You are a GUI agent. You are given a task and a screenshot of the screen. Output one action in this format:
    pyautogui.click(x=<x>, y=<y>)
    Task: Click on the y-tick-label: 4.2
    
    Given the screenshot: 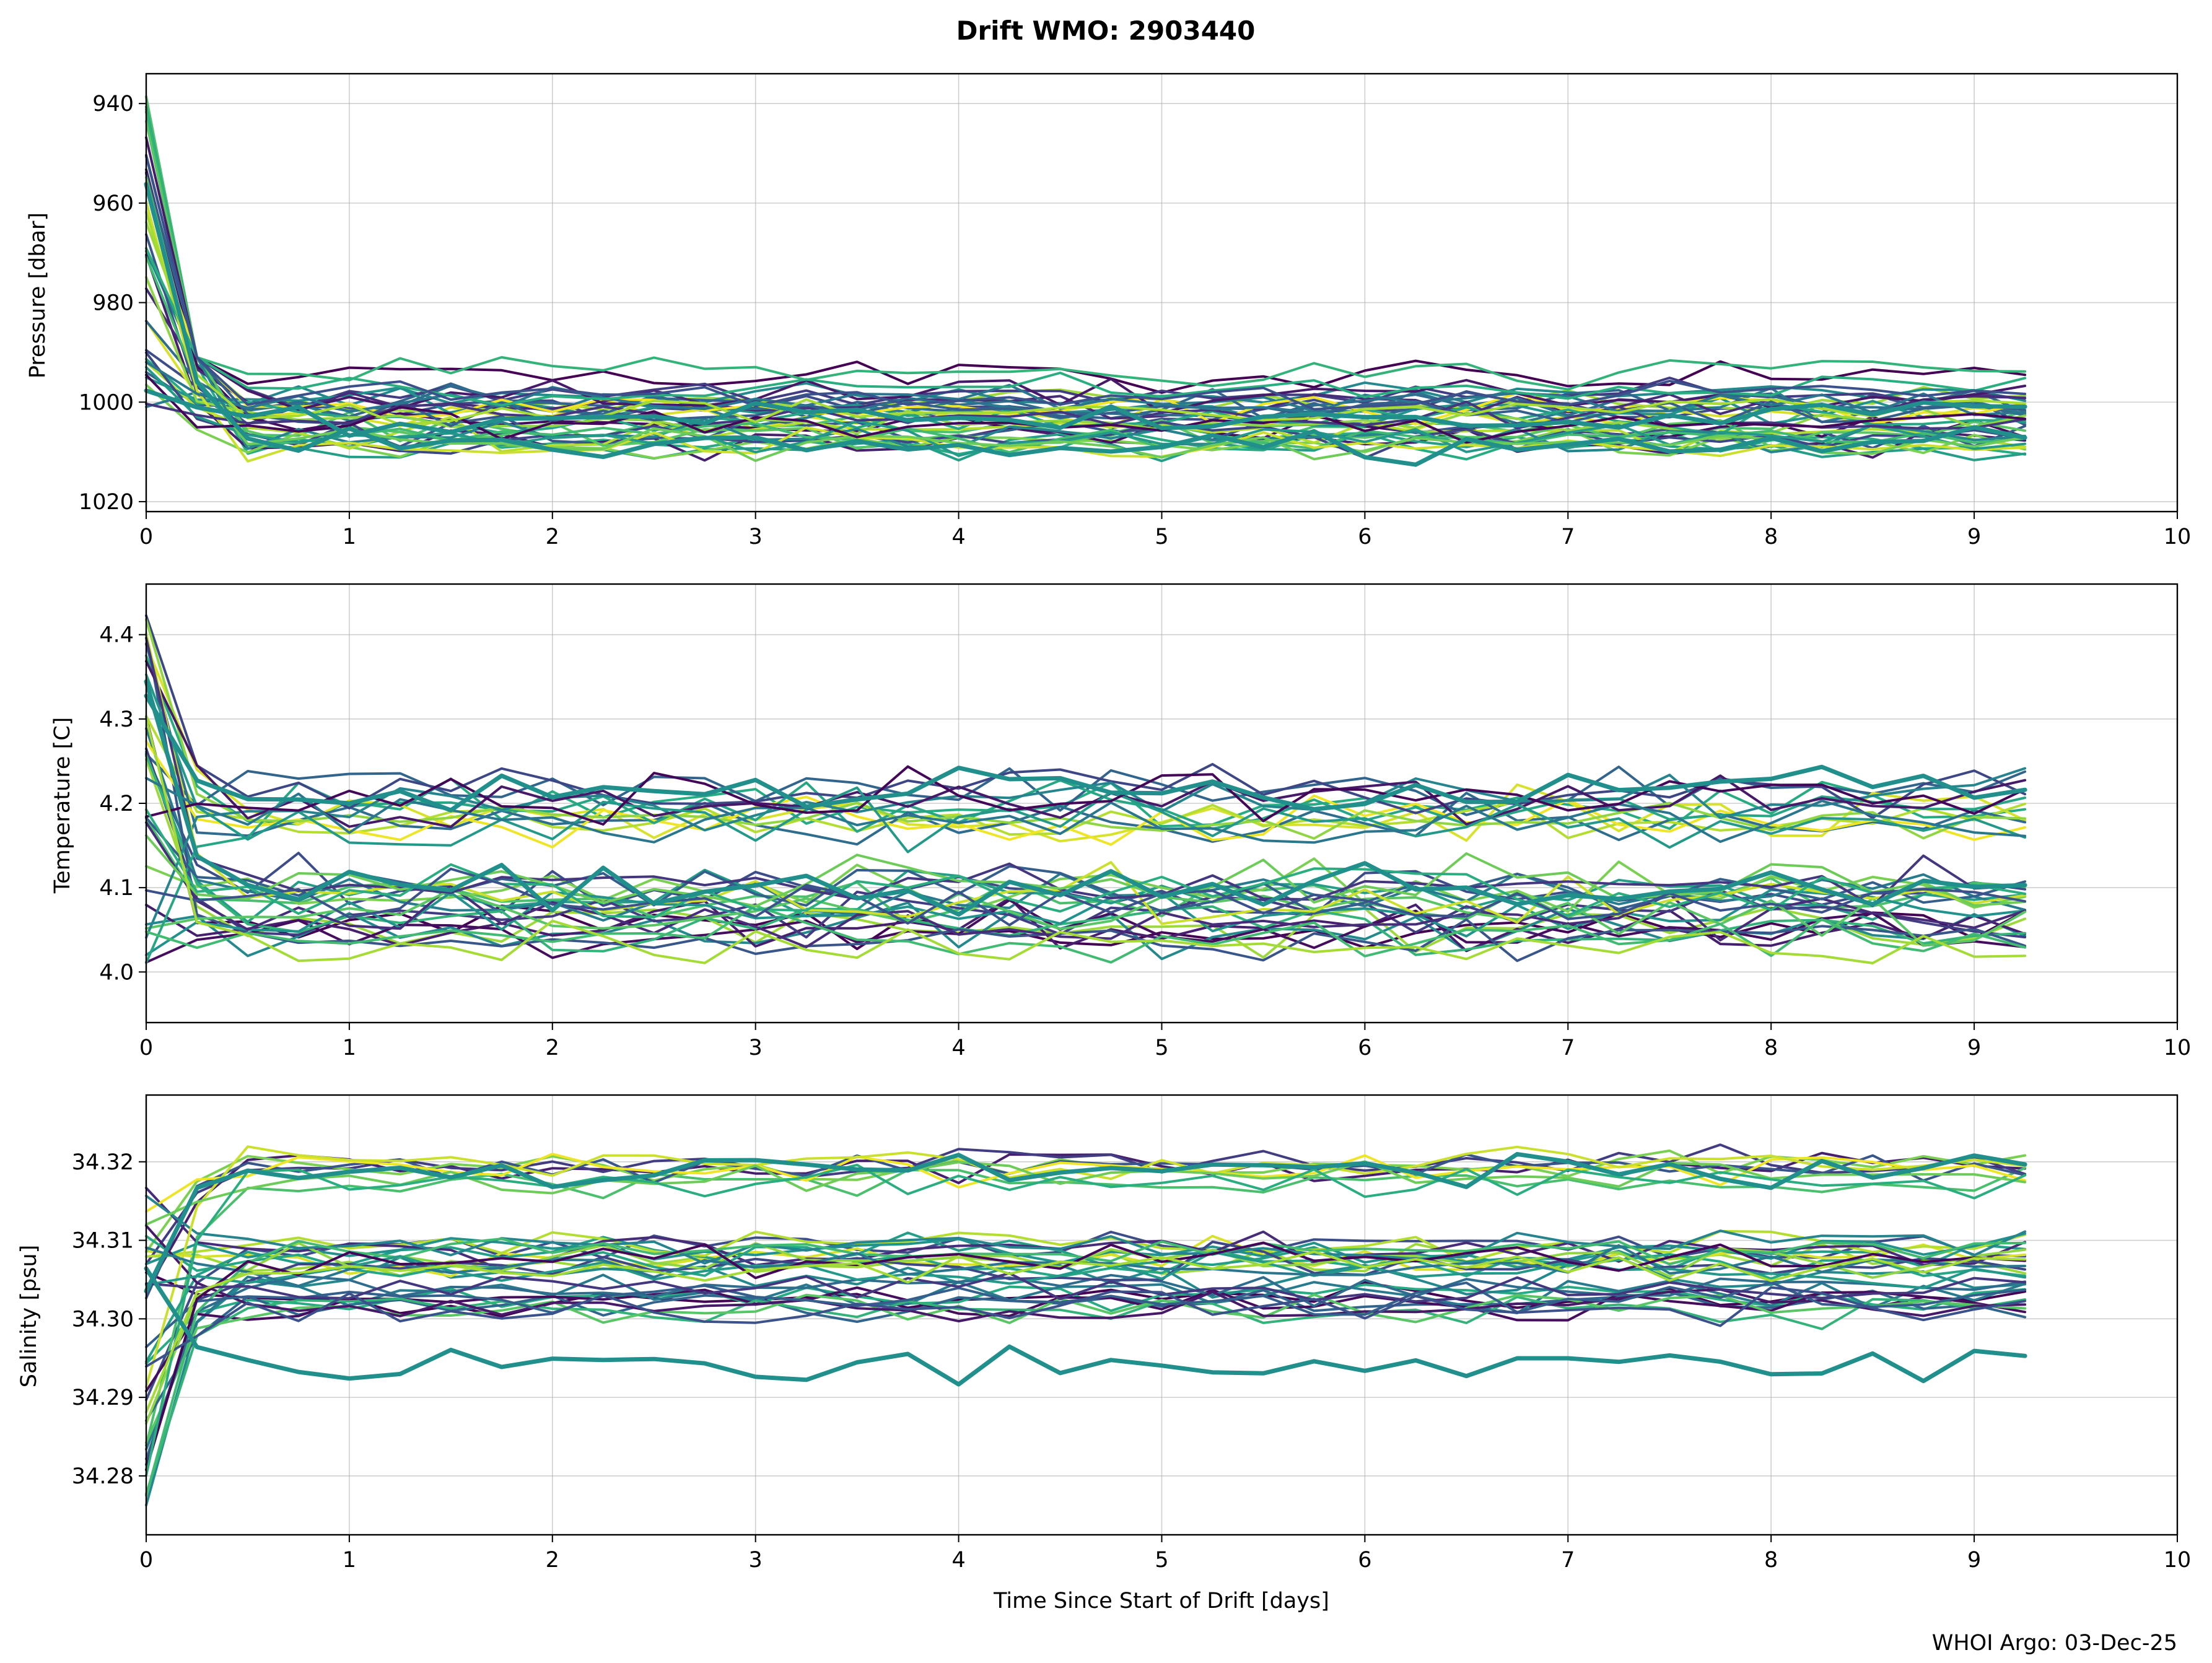 What is the action you would take?
    pyautogui.click(x=117, y=804)
    